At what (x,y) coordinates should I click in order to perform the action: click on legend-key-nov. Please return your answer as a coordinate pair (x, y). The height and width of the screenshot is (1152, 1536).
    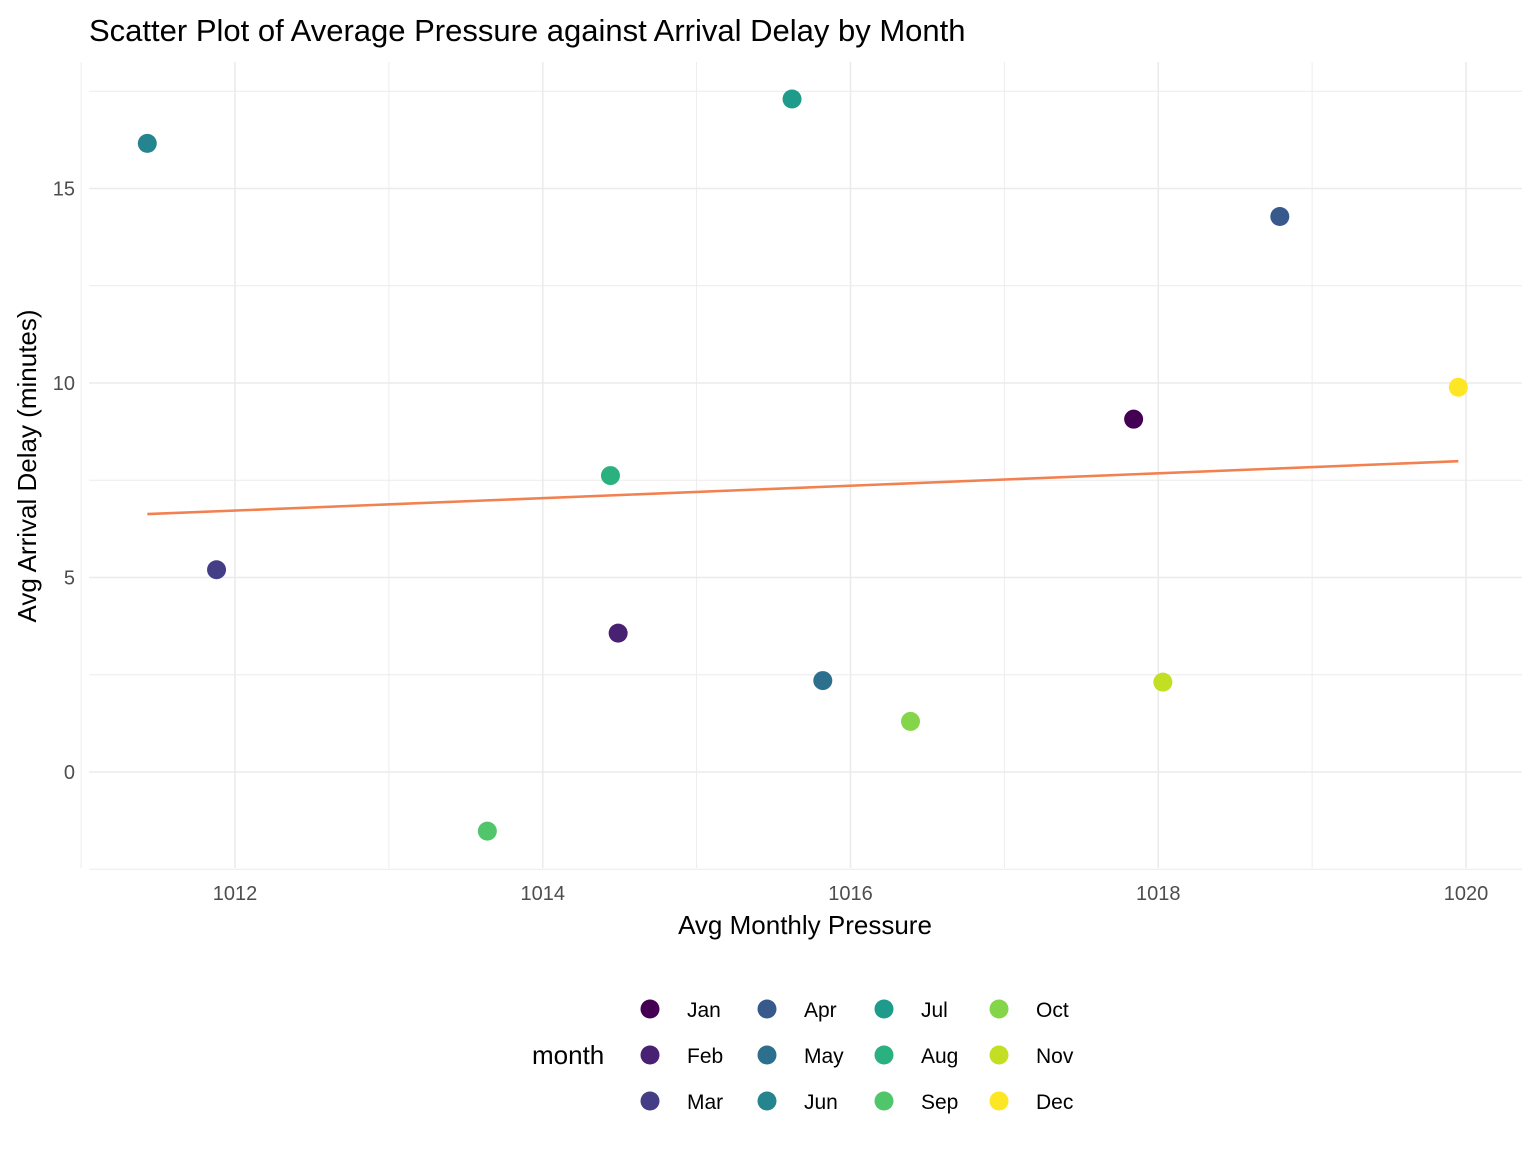
    Looking at the image, I should click on (999, 1055).